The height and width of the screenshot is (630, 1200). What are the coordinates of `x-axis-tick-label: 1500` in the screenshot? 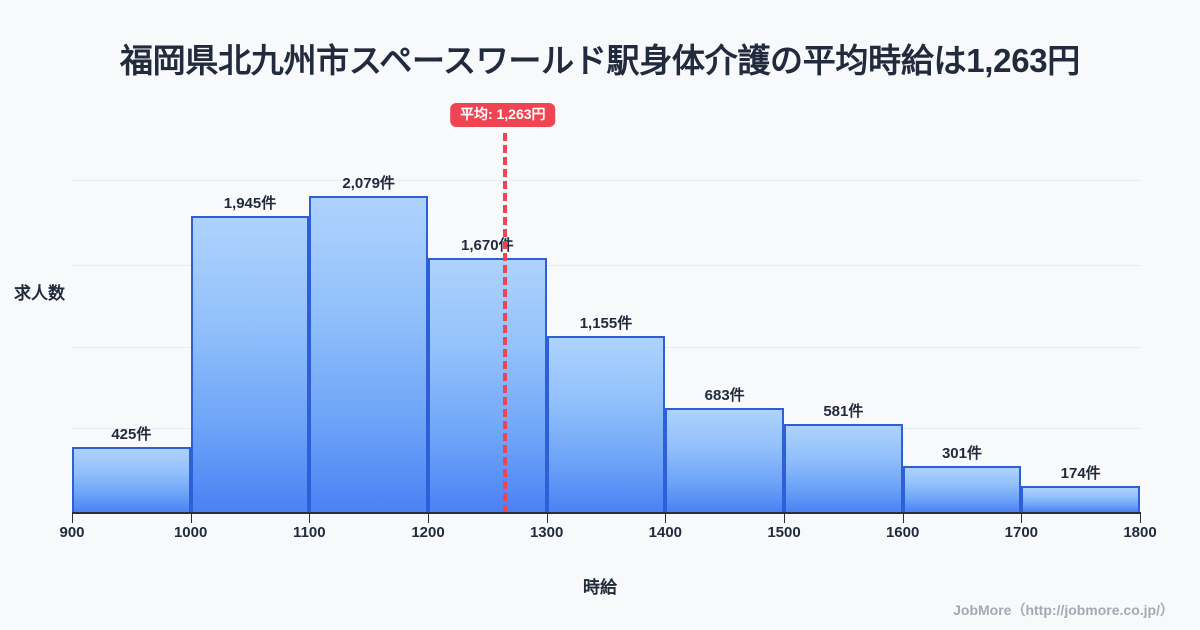 It's located at (784, 532).